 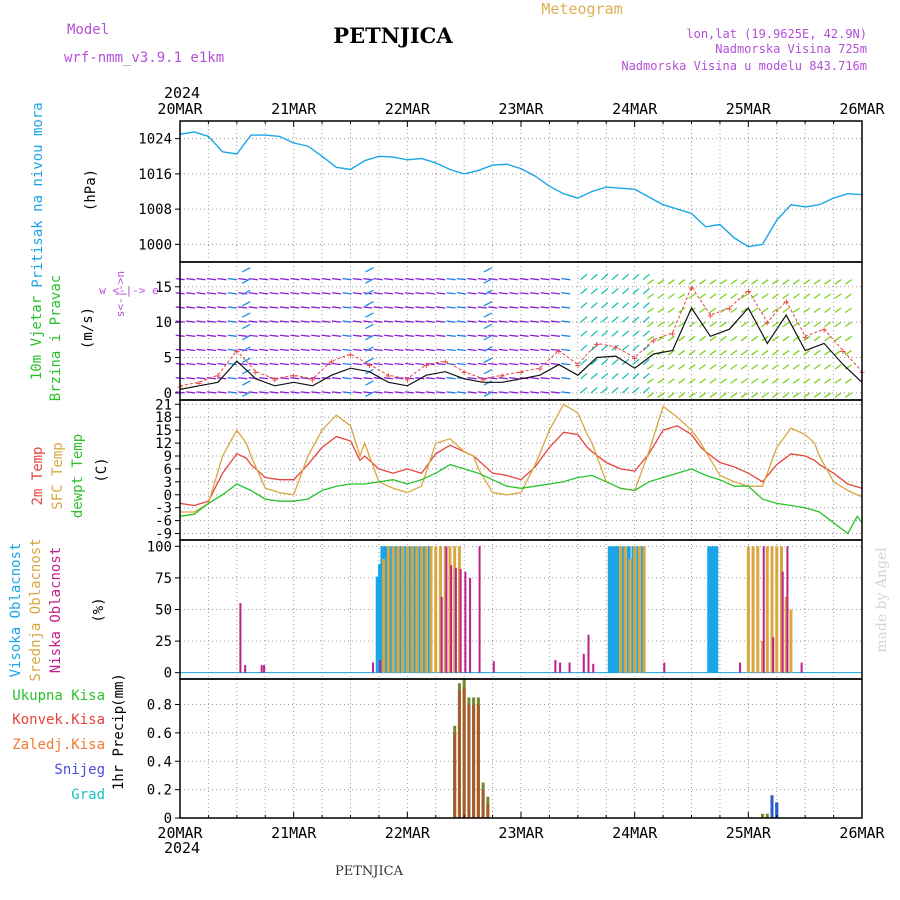 I want to click on y-tick-label: 0.8, so click(x=159, y=706).